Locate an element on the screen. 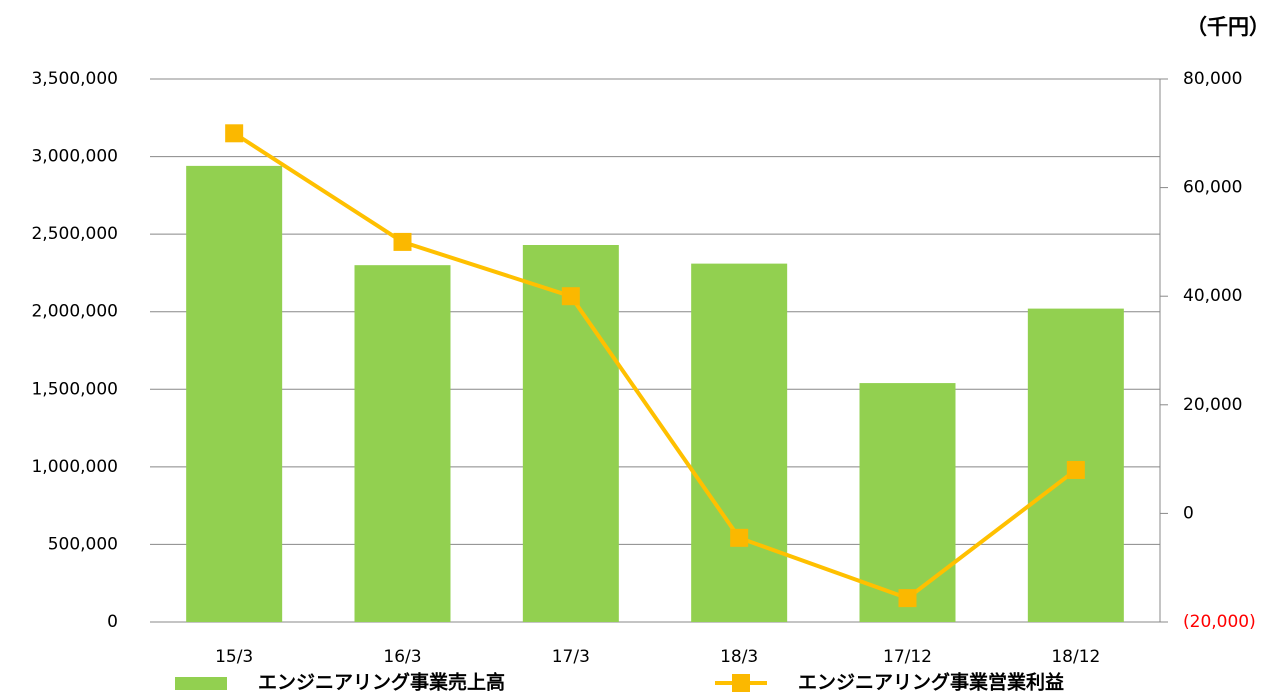 The height and width of the screenshot is (697, 1278). x-tick-label: 18/3 is located at coordinates (739, 657).